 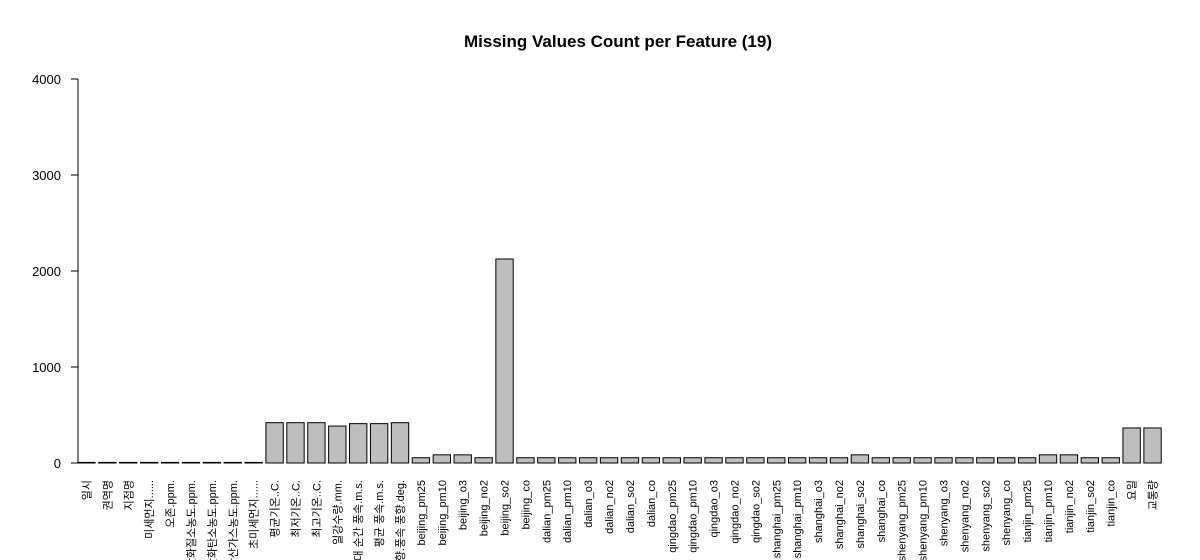 I want to click on x-tick-label: dalian_o3, so click(x=589, y=504).